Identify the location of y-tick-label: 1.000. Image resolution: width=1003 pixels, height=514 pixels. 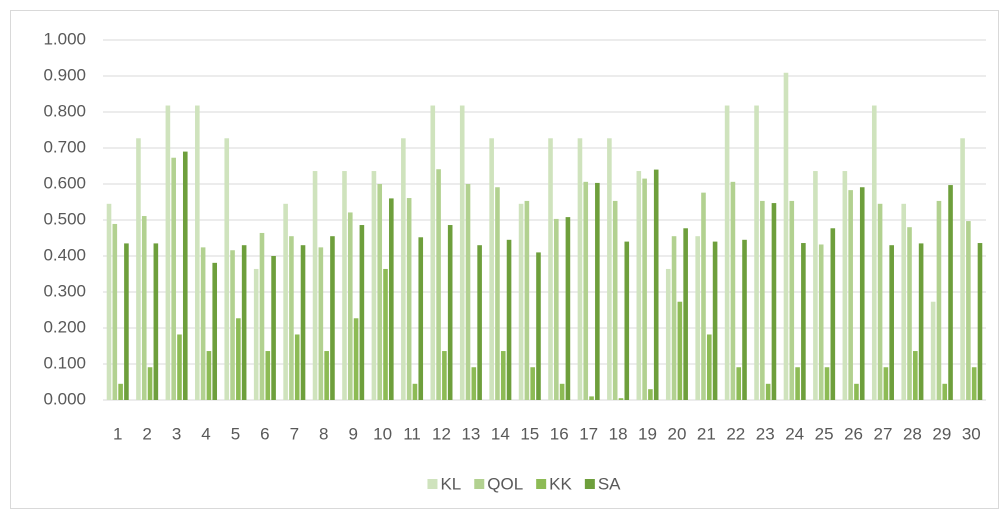
(64, 38).